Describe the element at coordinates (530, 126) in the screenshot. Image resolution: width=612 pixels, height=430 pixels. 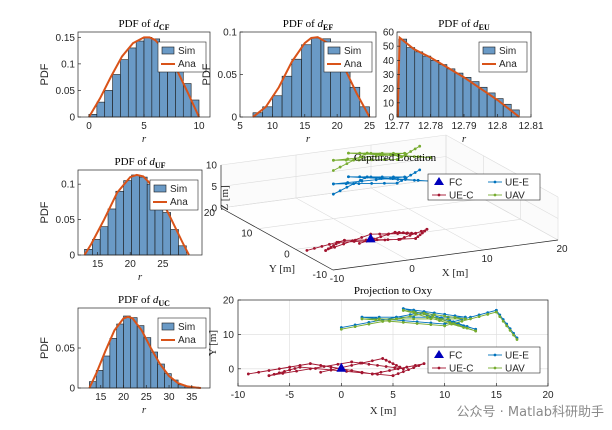
I see `x-tick-label: 12.81` at that location.